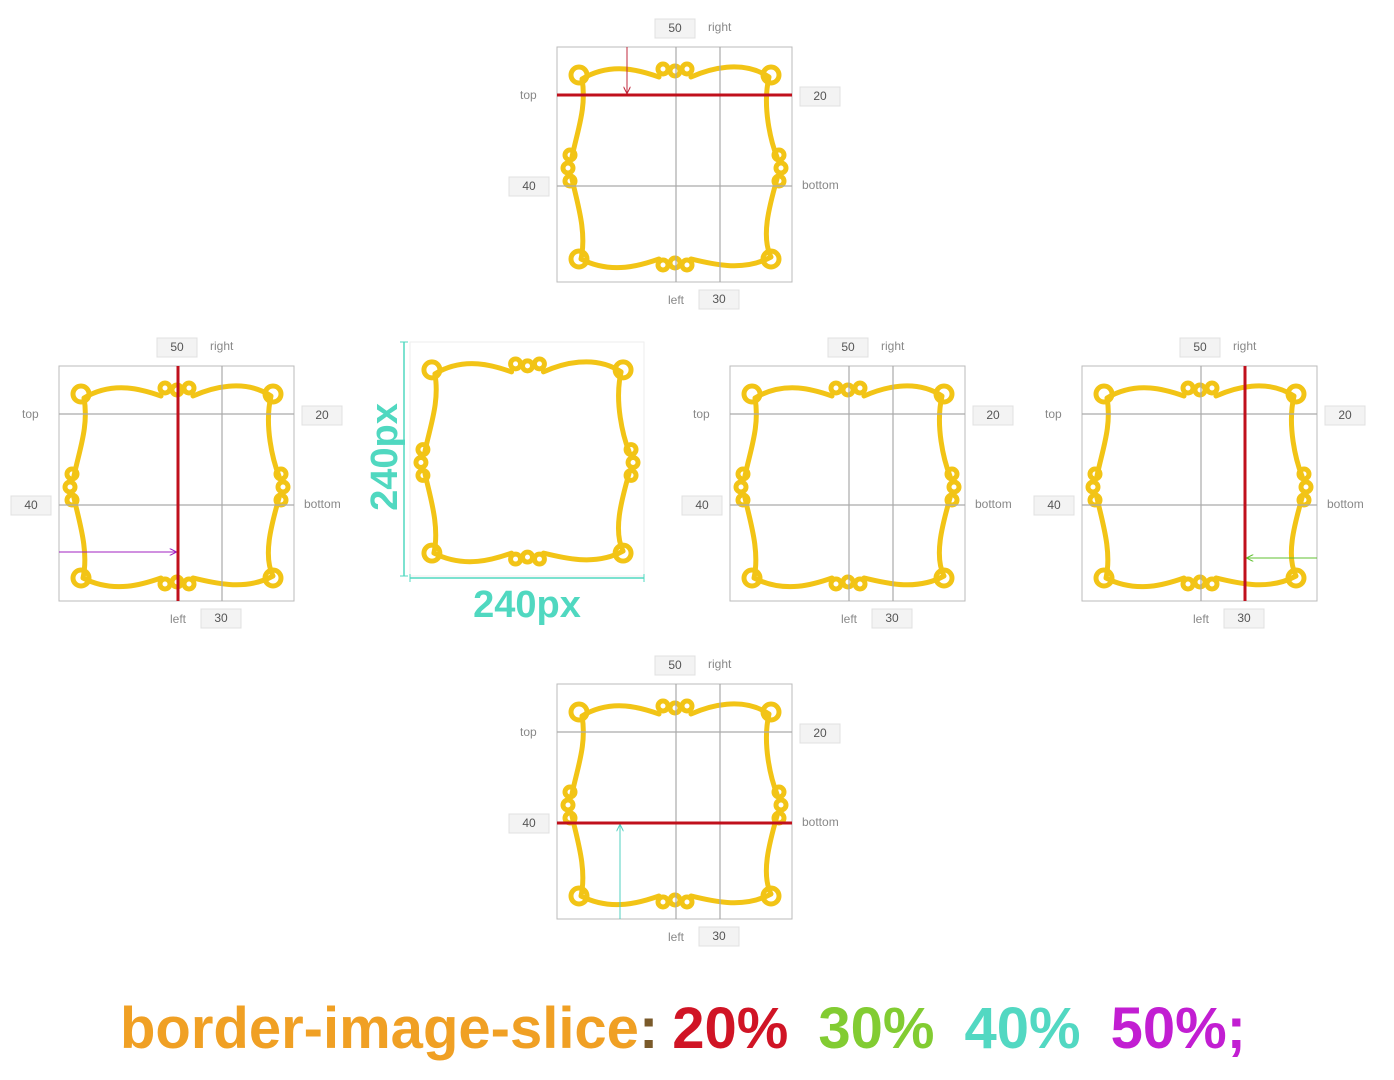  I want to click on center-example: 240px 240px, so click(504, 483).